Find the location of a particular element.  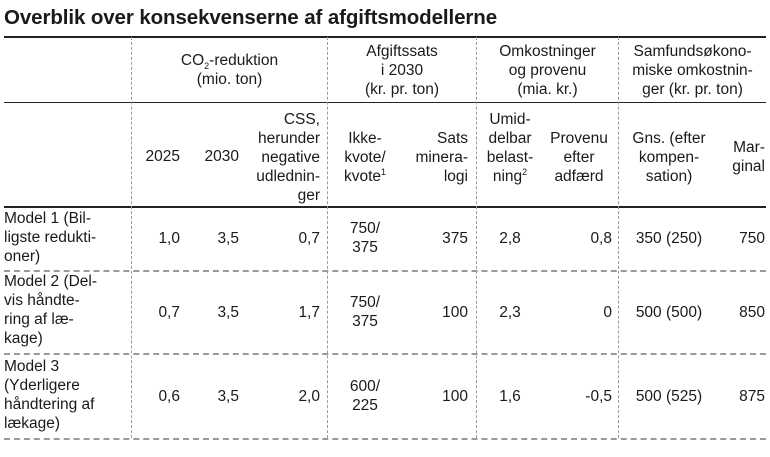

header-bottom-rule is located at coordinates (385, 207).